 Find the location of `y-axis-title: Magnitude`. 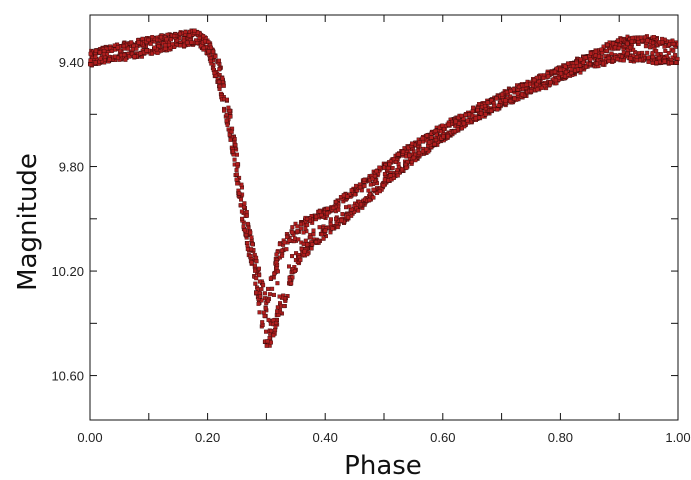

y-axis-title: Magnitude is located at coordinates (28, 222).